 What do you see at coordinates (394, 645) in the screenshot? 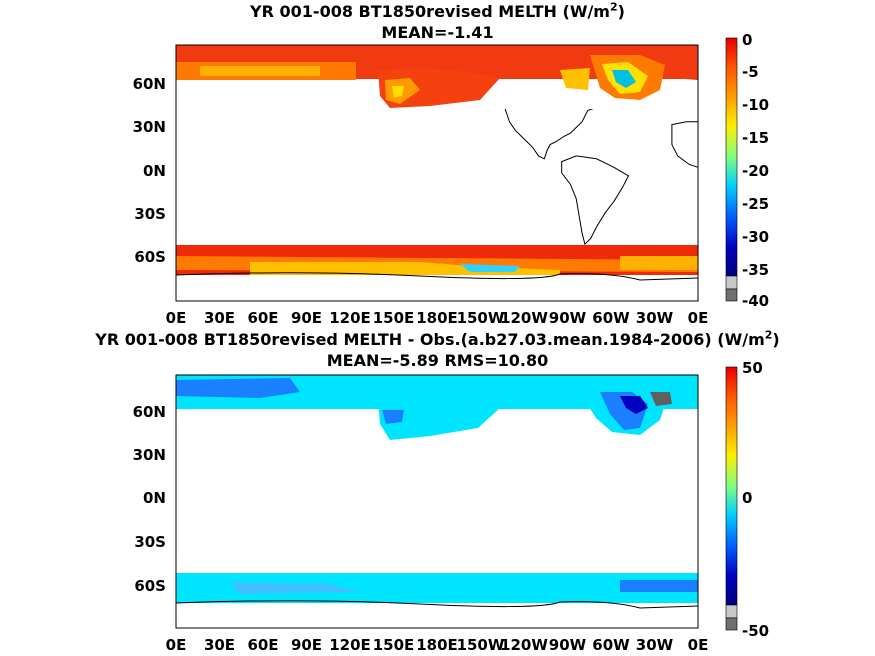
I see `panel2-lon-label: 150E` at bounding box center [394, 645].